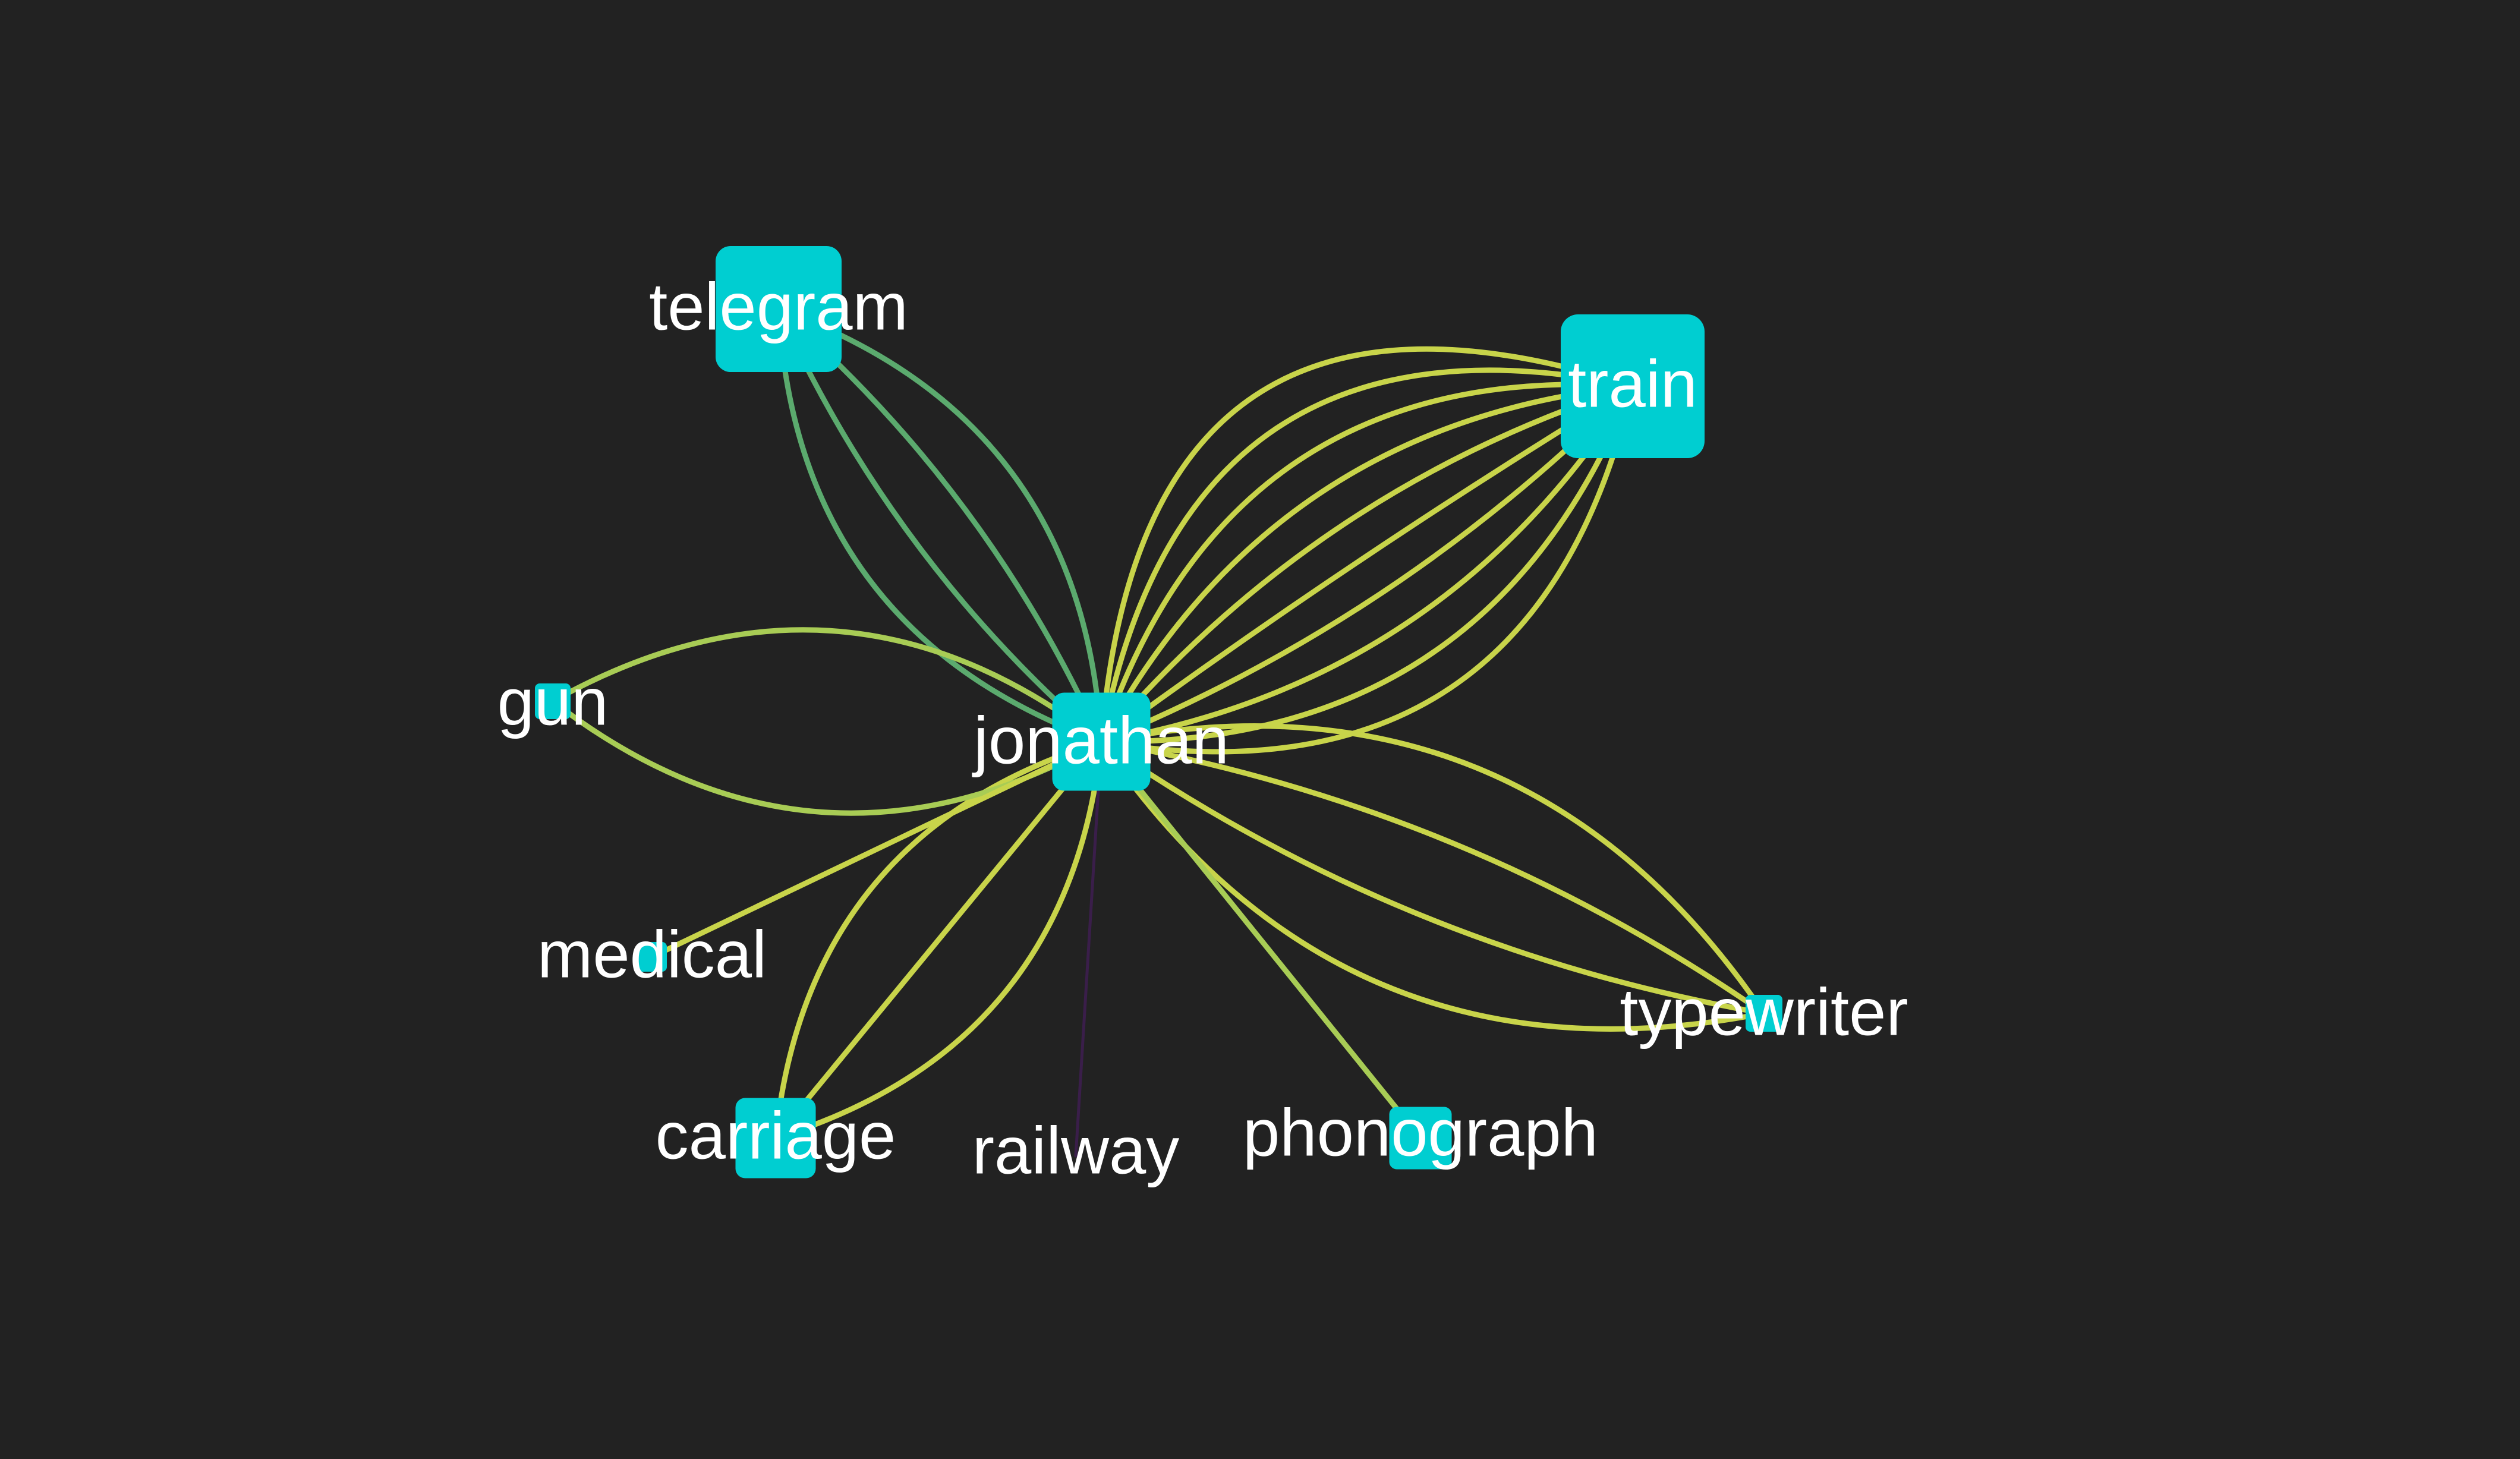 Image resolution: width=2520 pixels, height=1459 pixels. I want to click on node-jonathan, so click(1101, 741).